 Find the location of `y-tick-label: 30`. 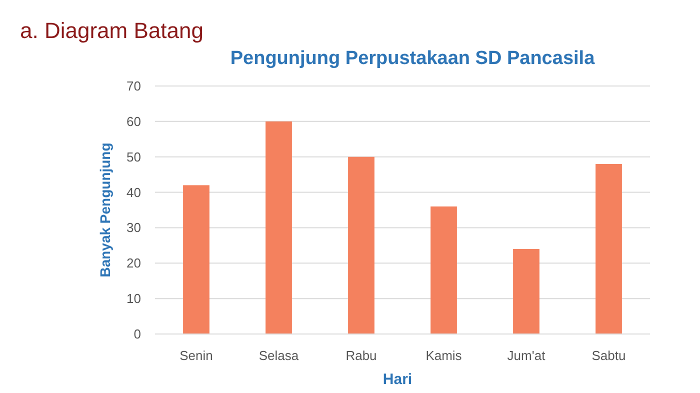

y-tick-label: 30 is located at coordinates (133, 228).